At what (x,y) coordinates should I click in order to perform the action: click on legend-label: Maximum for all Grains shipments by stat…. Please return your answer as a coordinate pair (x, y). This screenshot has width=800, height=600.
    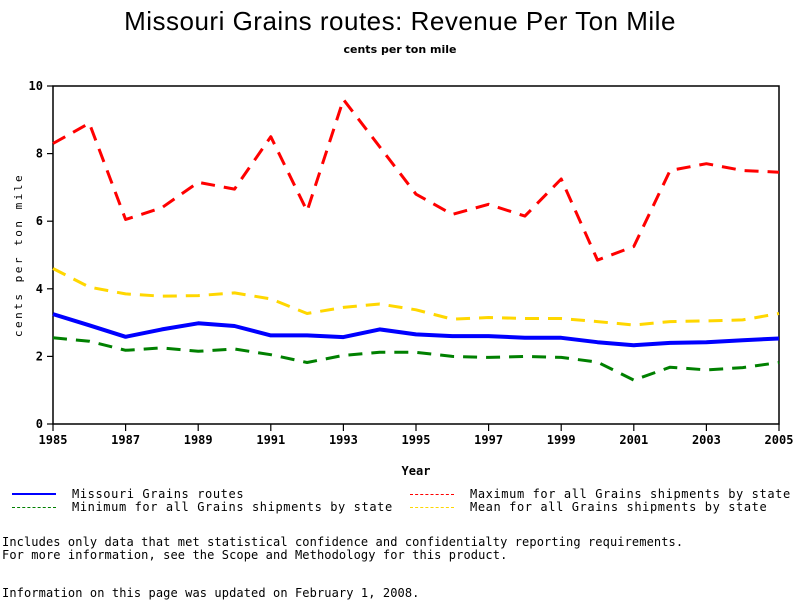
    Looking at the image, I should click on (630, 494).